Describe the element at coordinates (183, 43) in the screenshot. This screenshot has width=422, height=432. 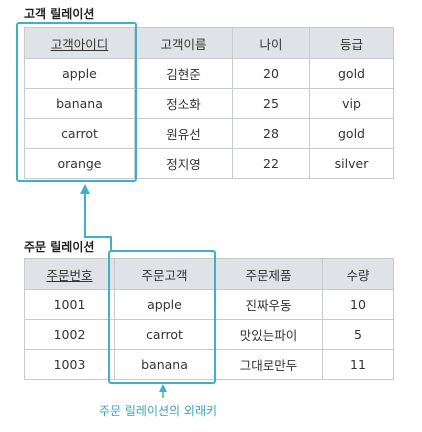
I see `customer-header-name: 고객이름` at that location.